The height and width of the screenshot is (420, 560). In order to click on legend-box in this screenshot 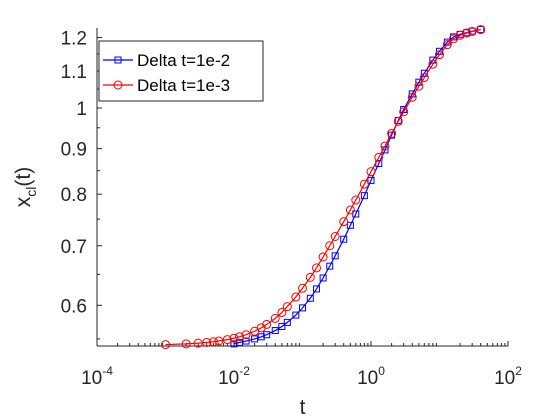, I will do `click(181, 71)`.